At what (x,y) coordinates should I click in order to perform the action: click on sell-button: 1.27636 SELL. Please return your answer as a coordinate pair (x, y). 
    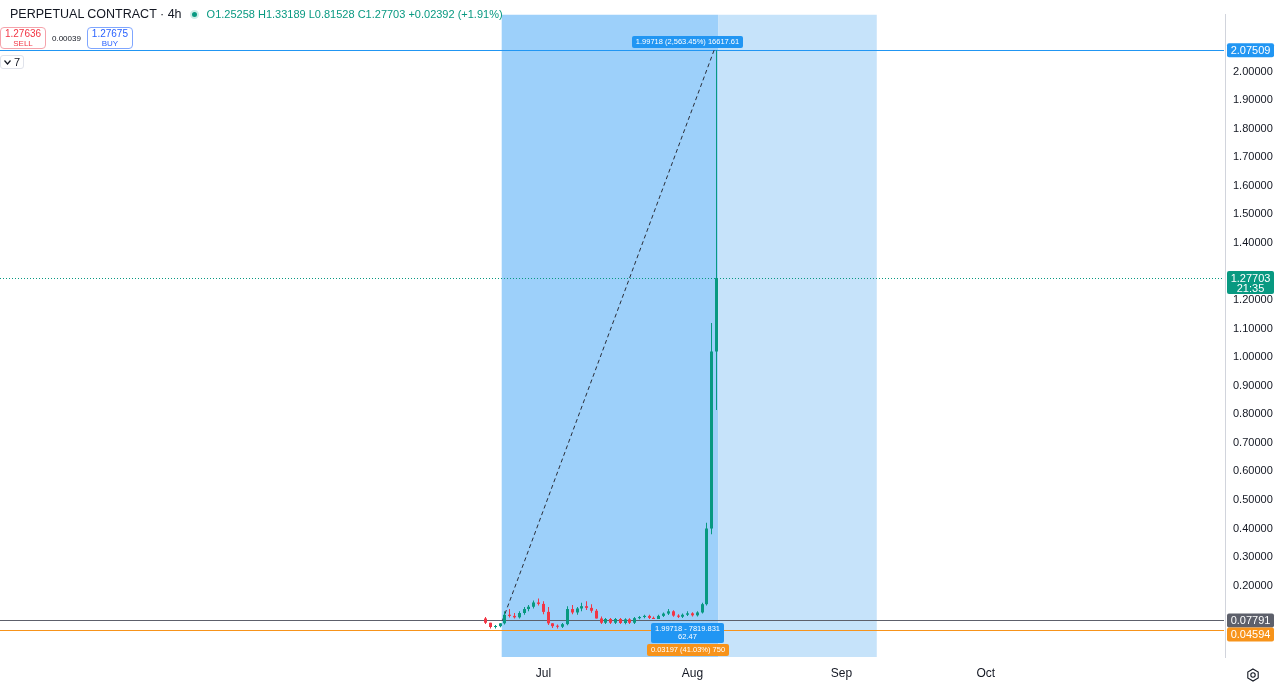
    Looking at the image, I should click on (23, 38).